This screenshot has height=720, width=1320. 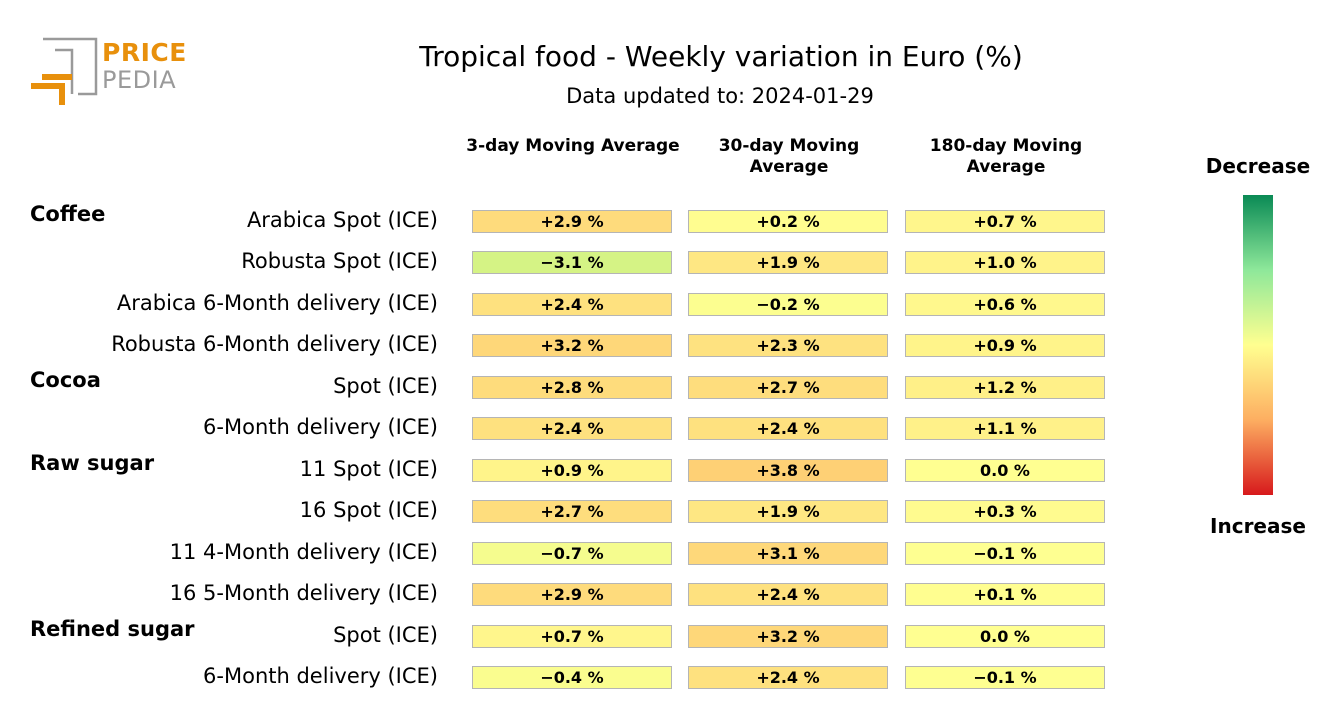 I want to click on row-label: Robusta Spot (ICE), so click(x=339, y=261).